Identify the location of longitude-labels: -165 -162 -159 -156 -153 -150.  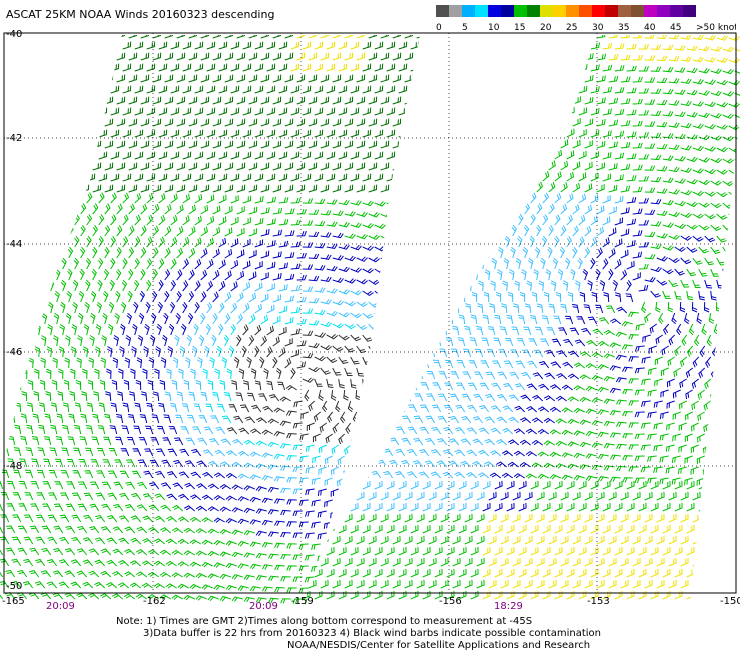
(371, 601).